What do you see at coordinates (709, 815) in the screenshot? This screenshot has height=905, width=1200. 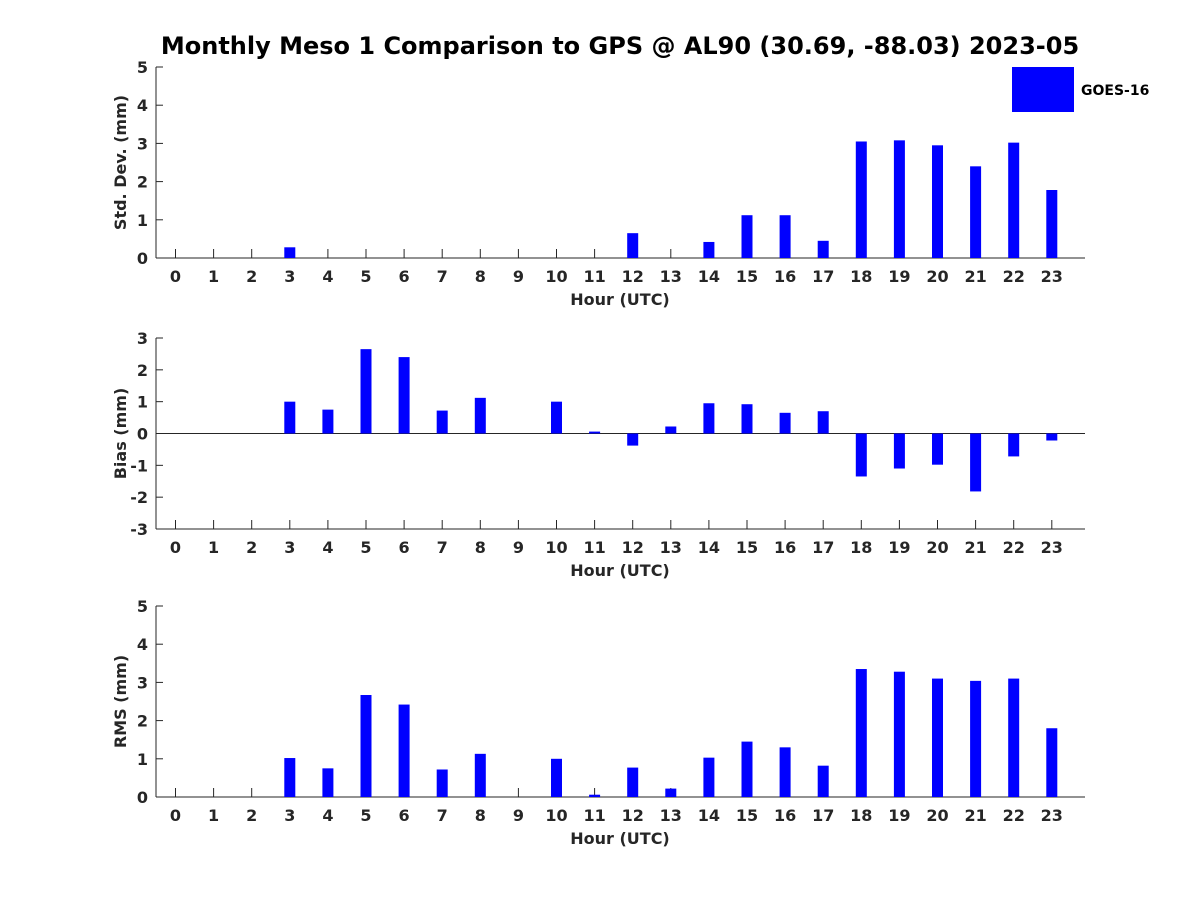 I see `x-tick-label: 14` at bounding box center [709, 815].